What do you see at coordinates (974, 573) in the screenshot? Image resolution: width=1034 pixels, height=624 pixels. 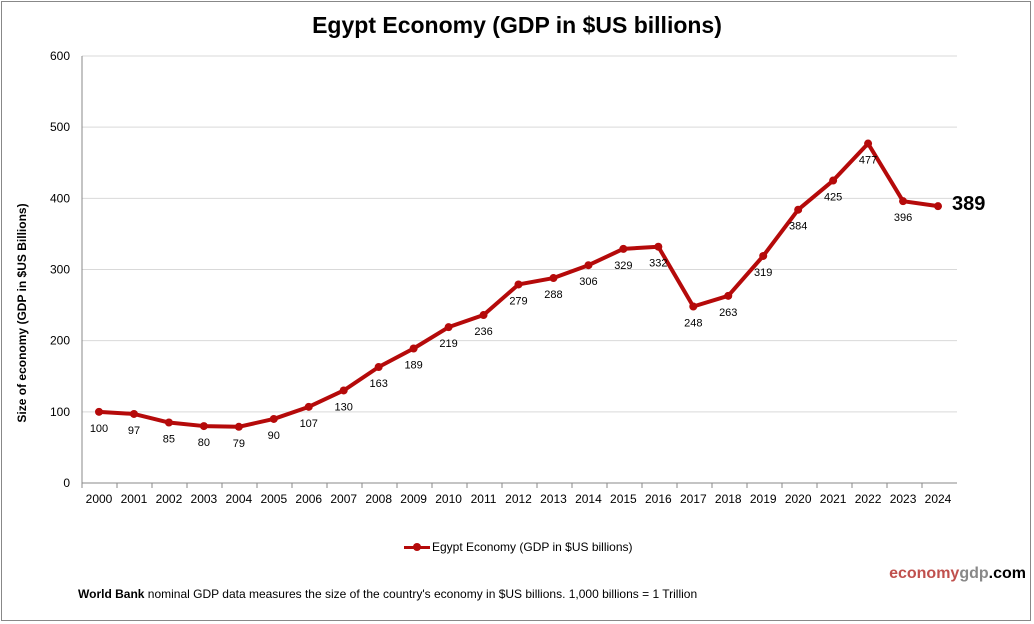 I see `brand-part2: gdp` at bounding box center [974, 573].